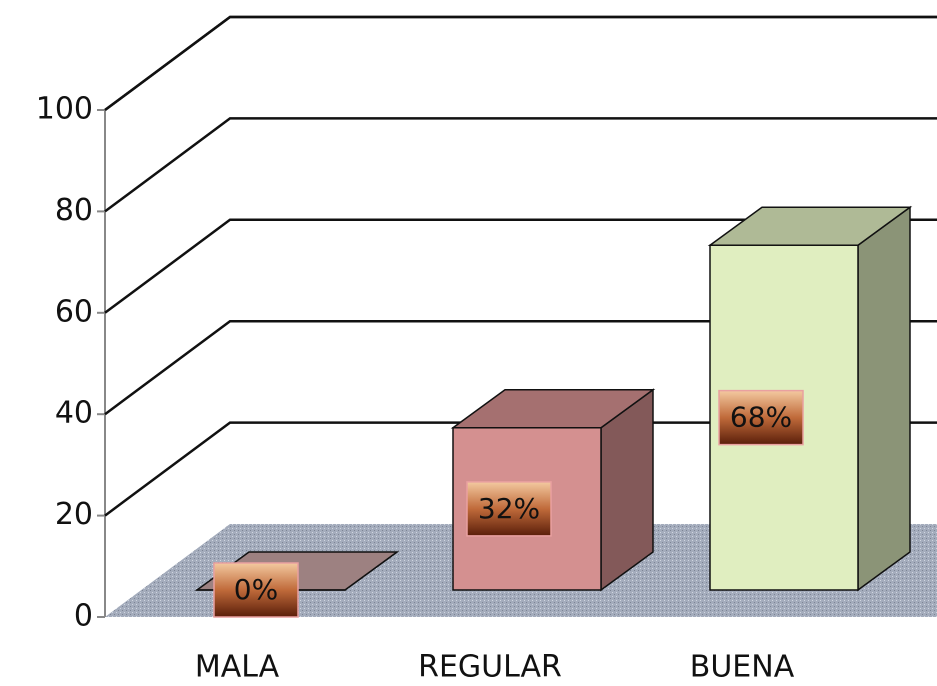 The height and width of the screenshot is (686, 937). I want to click on value-label: 68%, so click(761, 417).